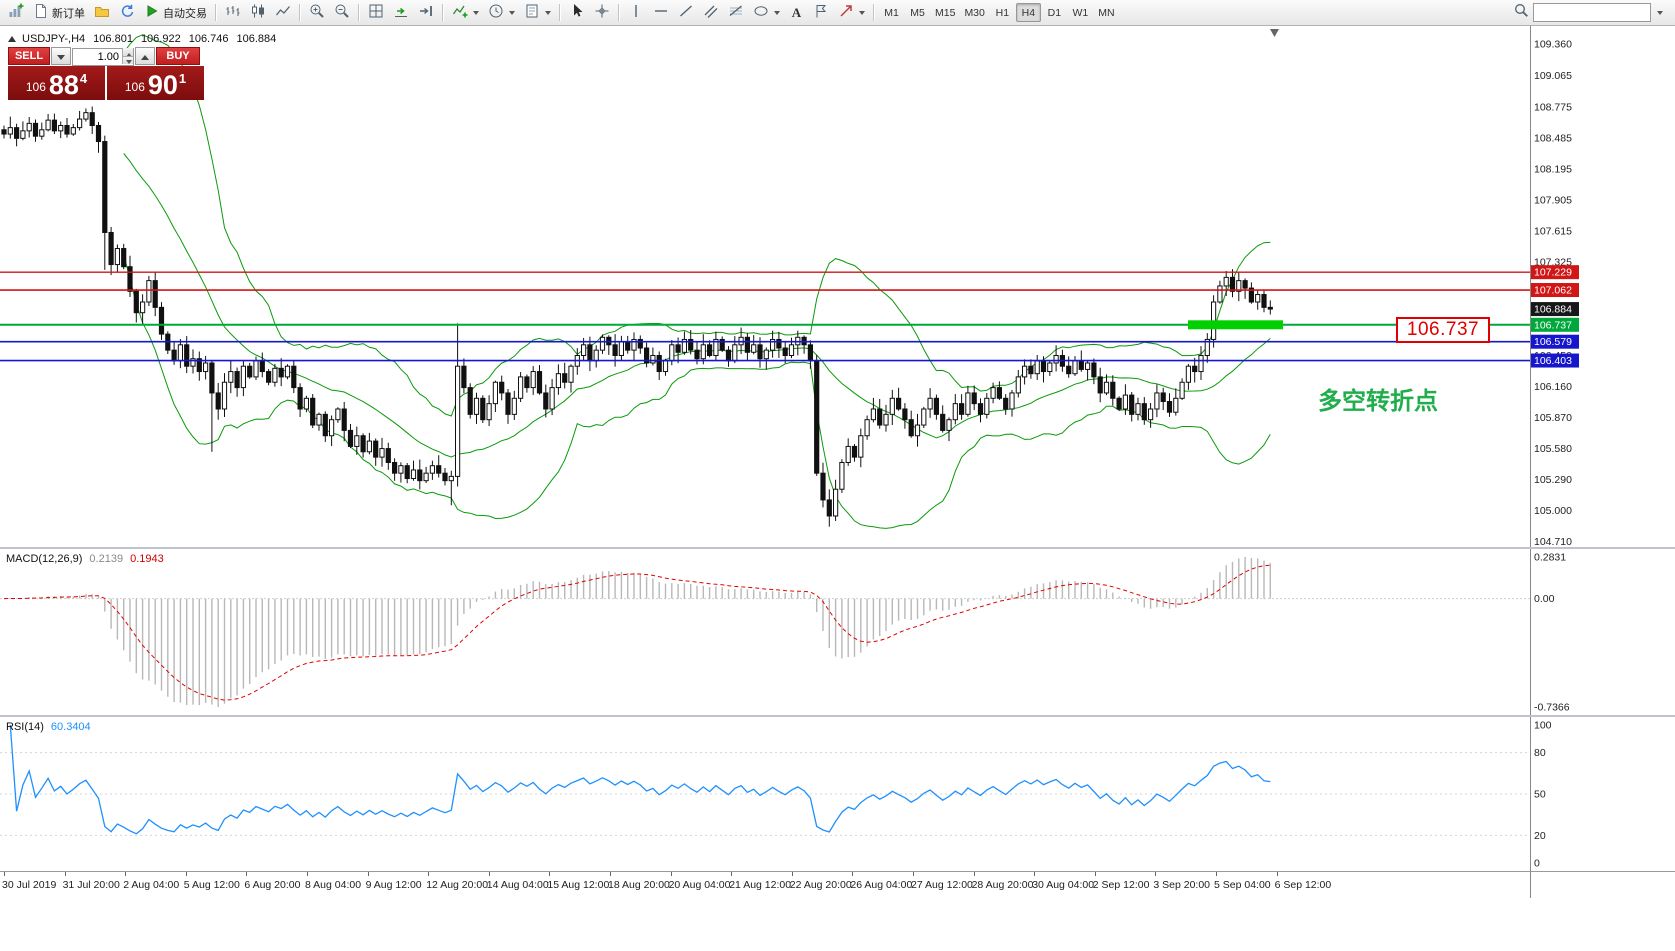 This screenshot has height=951, width=1675. Describe the element at coordinates (577, 13) in the screenshot. I see `cursor-button` at that location.